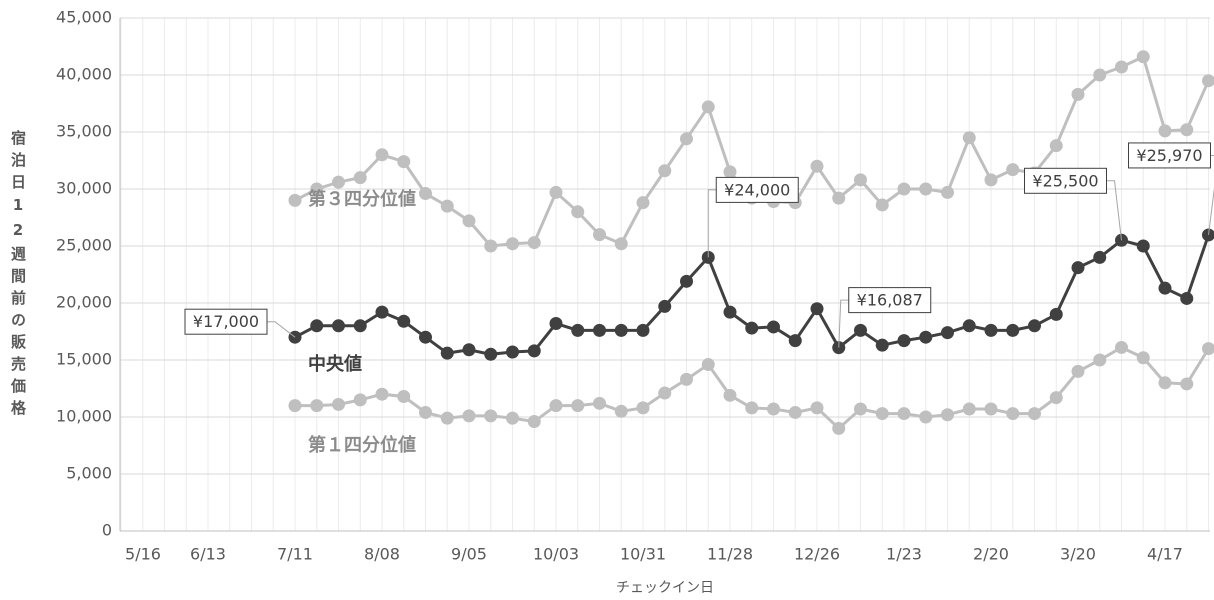  I want to click on y-tick-label: 30,000, so click(84, 188).